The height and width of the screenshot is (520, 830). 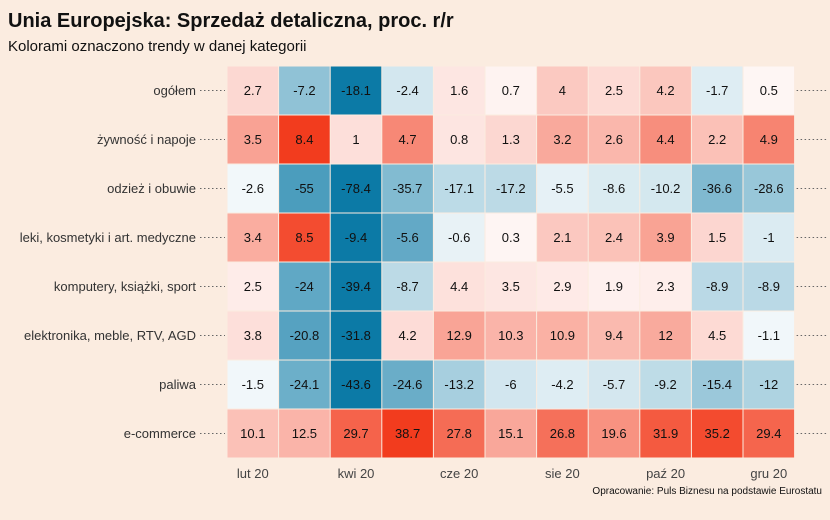 I want to click on cell-value-label: -43.6, so click(x=356, y=384).